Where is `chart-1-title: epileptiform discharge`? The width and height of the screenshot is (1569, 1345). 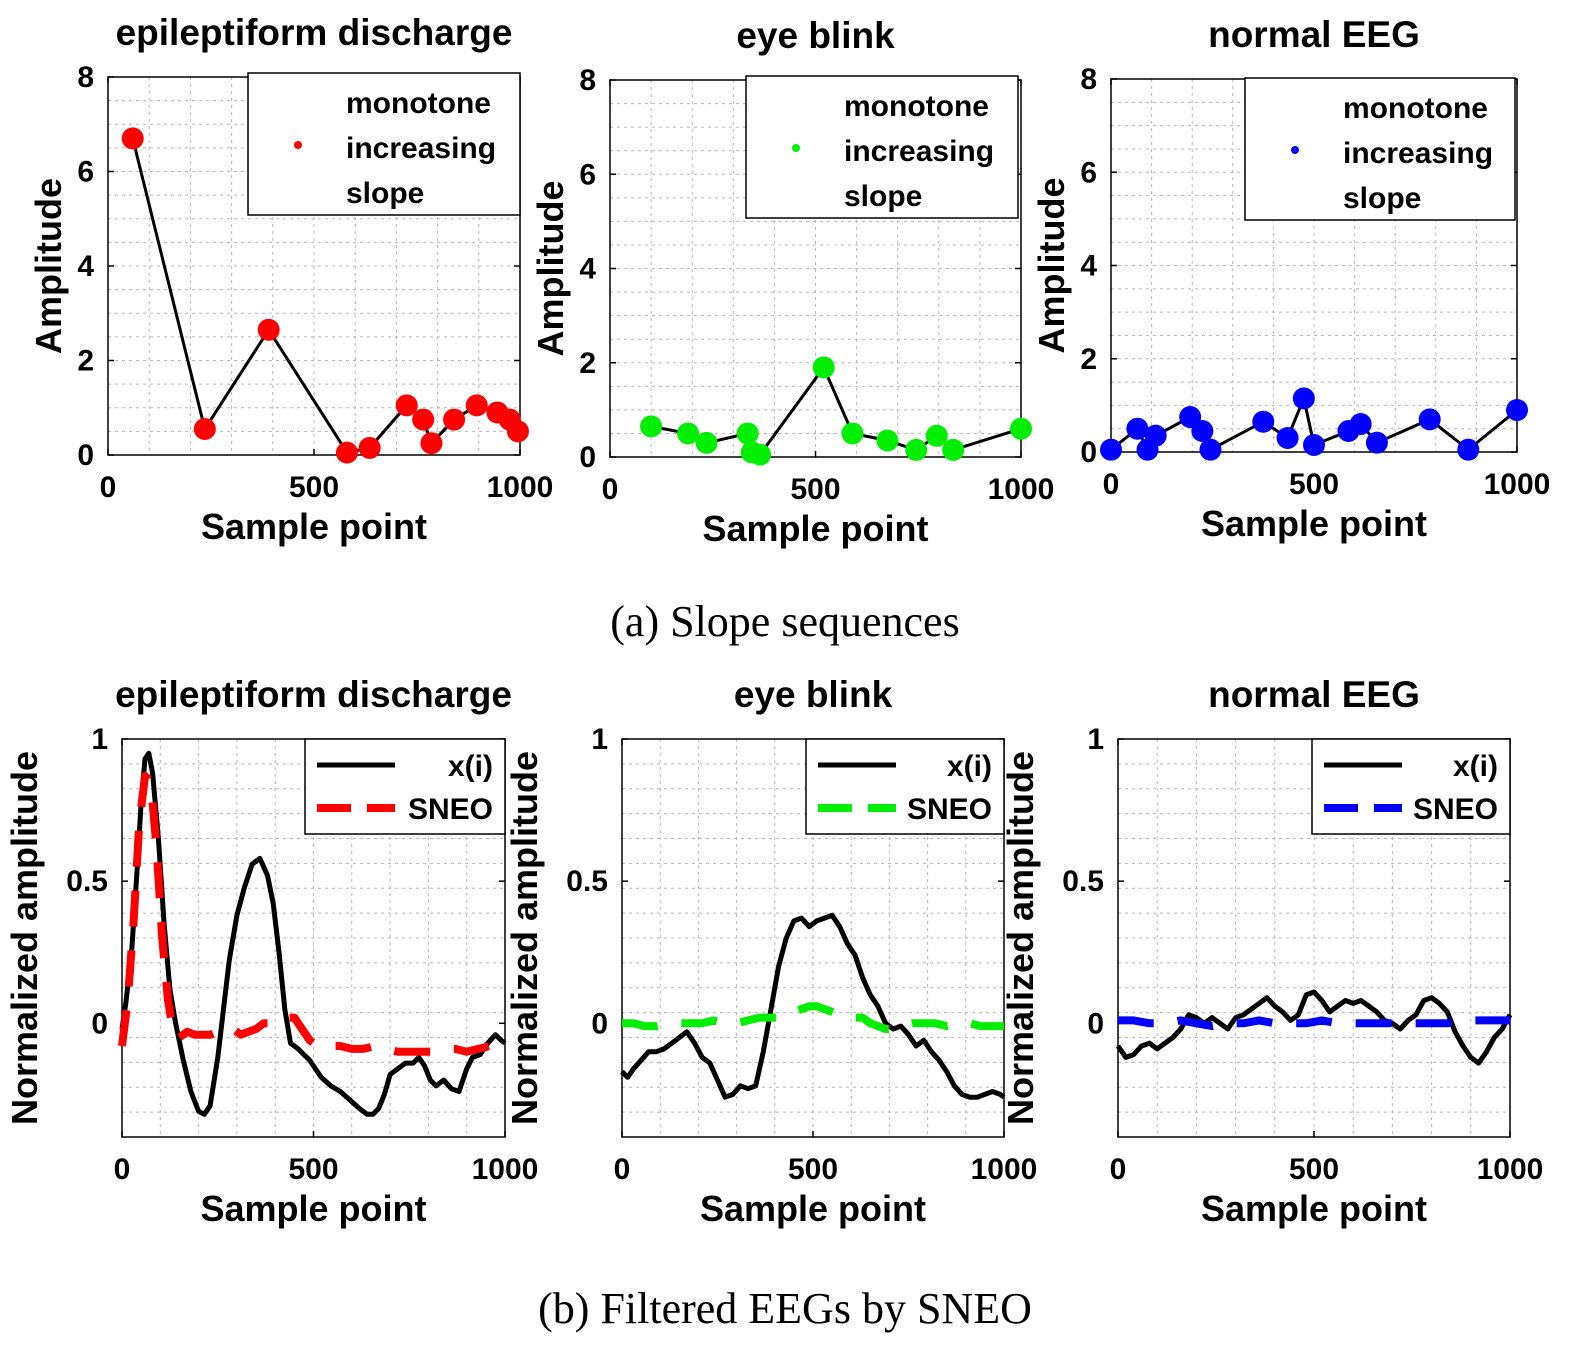 chart-1-title: epileptiform discharge is located at coordinates (314, 32).